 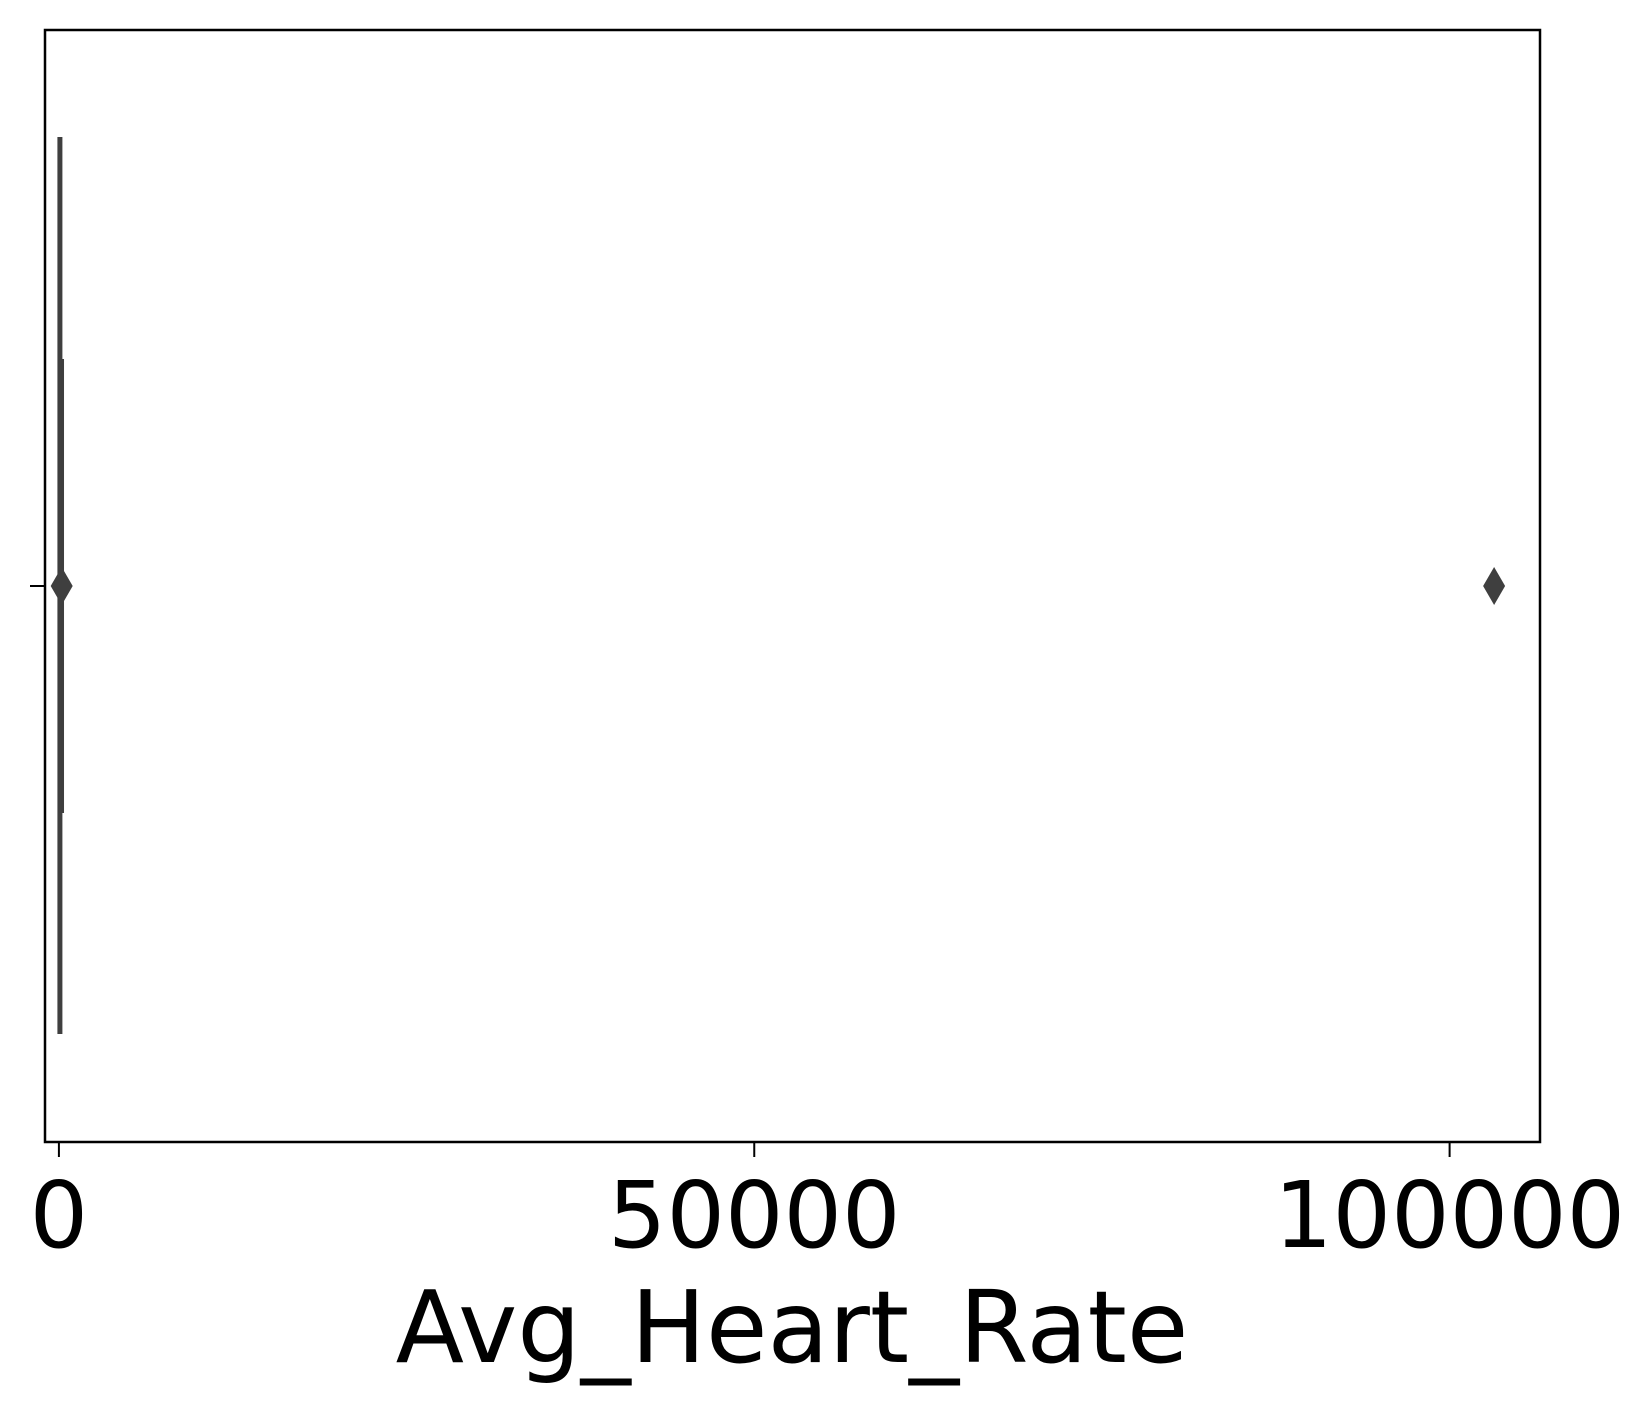 I want to click on x-tick-label: 100000, so click(x=1449, y=1215).